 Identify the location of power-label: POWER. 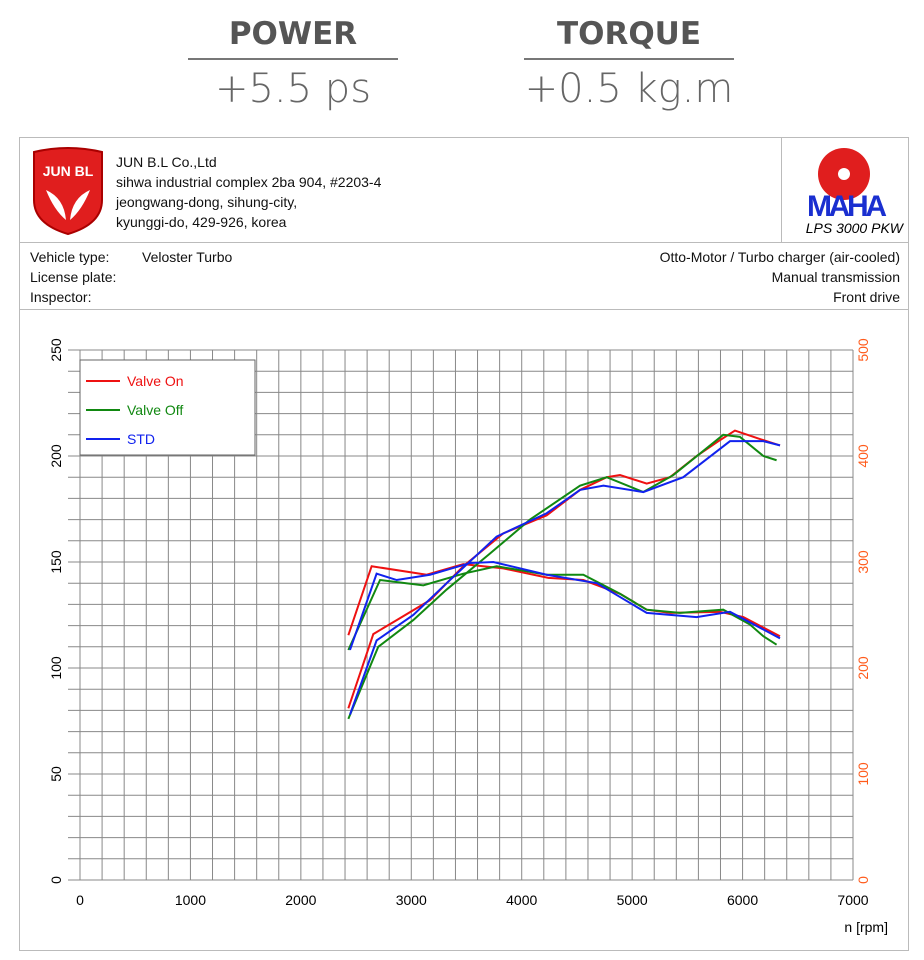
(293, 38).